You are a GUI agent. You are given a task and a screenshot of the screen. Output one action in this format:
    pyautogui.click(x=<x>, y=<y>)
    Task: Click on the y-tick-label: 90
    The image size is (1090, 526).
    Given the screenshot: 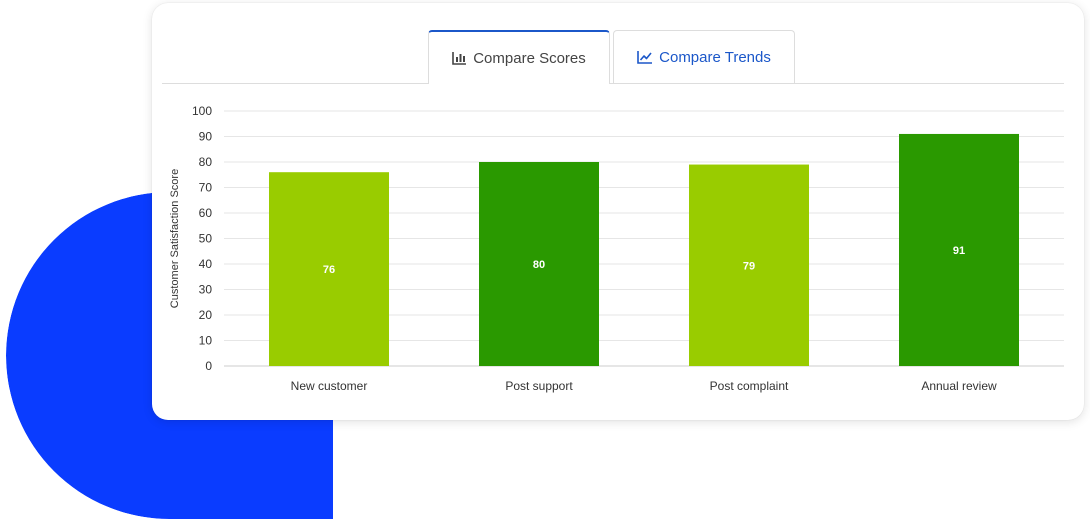 What is the action you would take?
    pyautogui.click(x=206, y=137)
    